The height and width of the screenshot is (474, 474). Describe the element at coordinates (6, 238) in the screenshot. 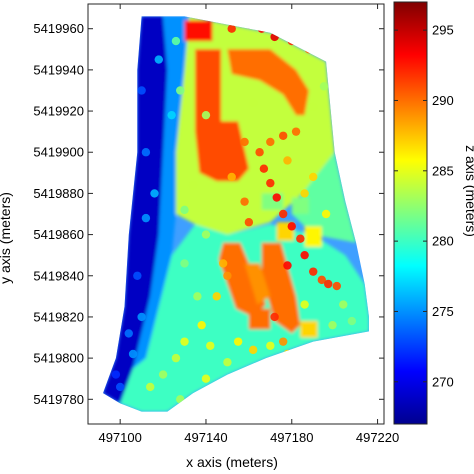

I see `y-axis-label: y axis (meters)` at that location.